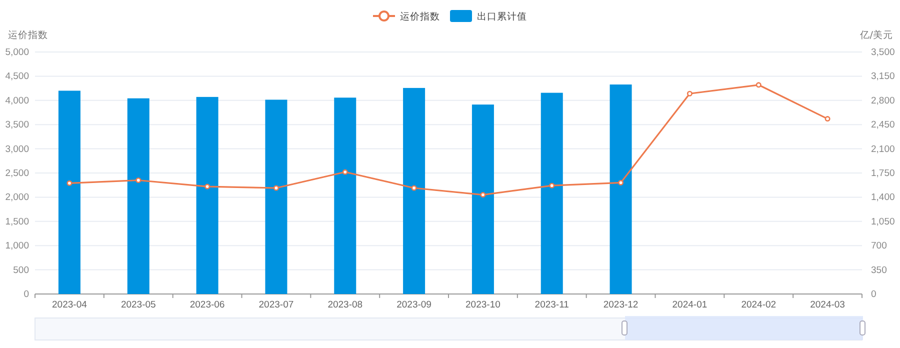 The image size is (900, 348). What do you see at coordinates (420, 16) in the screenshot?
I see `legend-label: 运价指数` at bounding box center [420, 16].